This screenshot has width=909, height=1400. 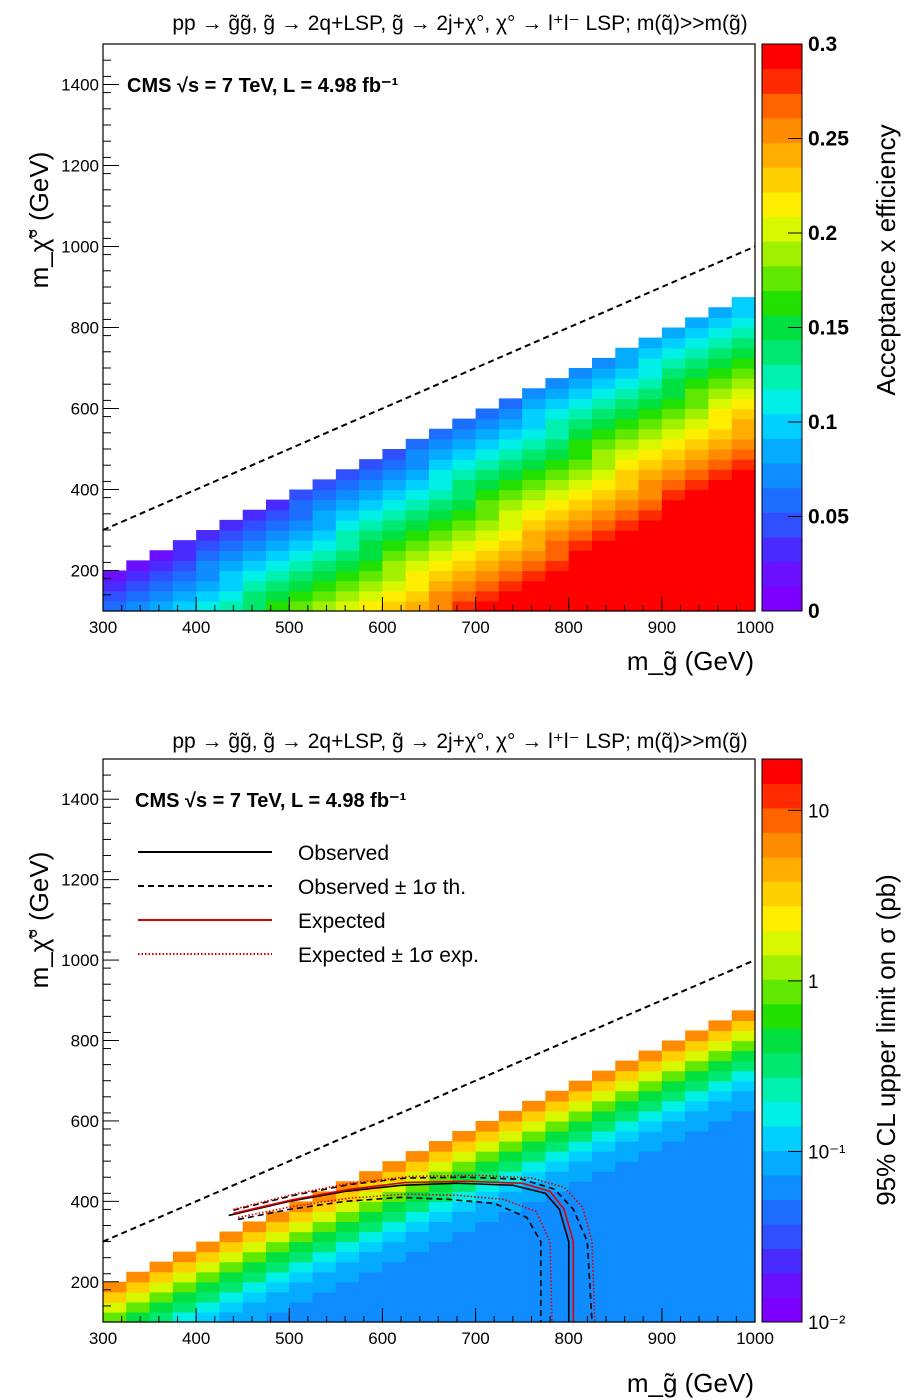 What do you see at coordinates (85, 1282) in the screenshot?
I see `y-tick-label: 200` at bounding box center [85, 1282].